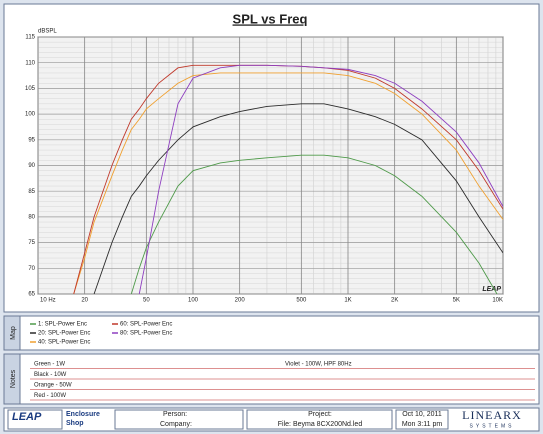 This screenshot has width=543, height=434. Describe the element at coordinates (31, 295) in the screenshot. I see `y-tick-label: 65` at that location.